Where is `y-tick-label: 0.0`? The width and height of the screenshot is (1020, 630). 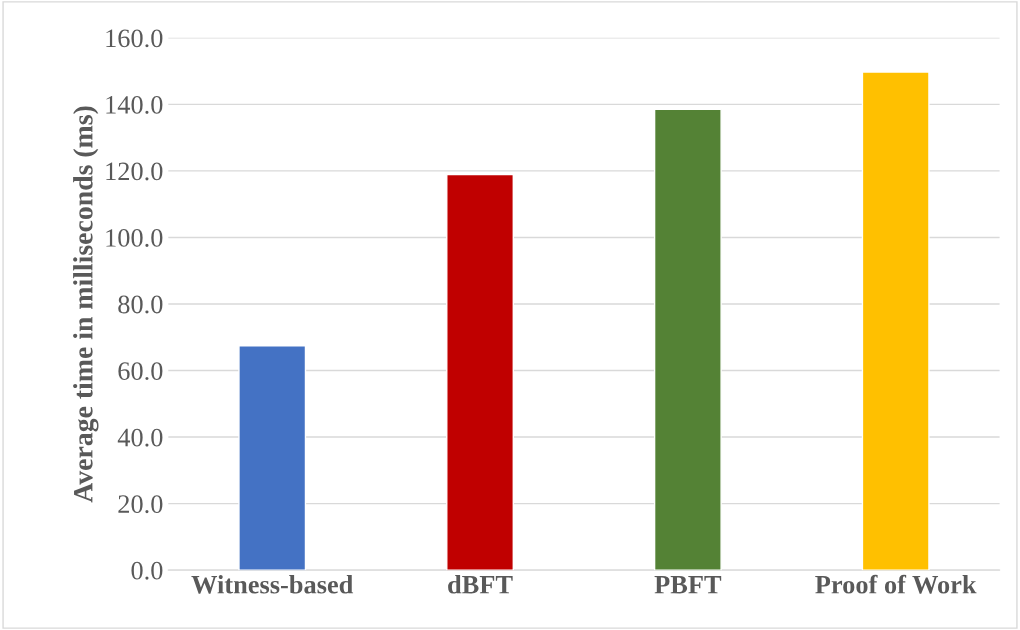 y-tick-label: 0.0 is located at coordinates (147, 570).